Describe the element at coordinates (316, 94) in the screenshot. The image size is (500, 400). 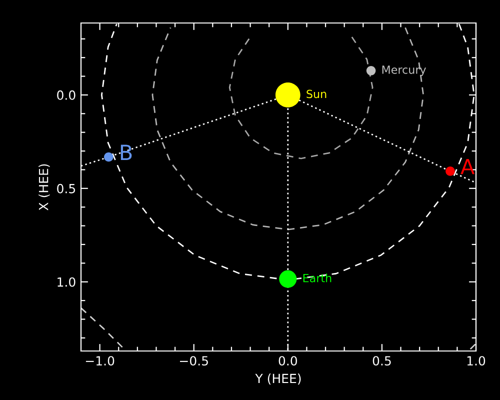
I see `series-label: Sun` at that location.